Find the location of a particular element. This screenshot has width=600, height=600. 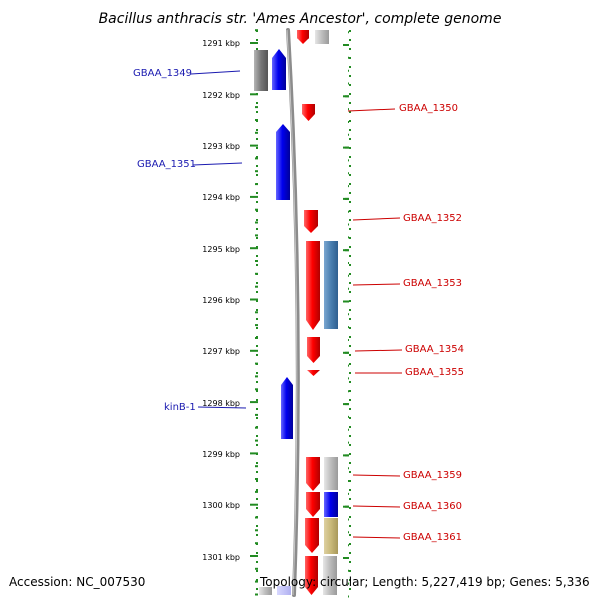

gene-label-GBAA_1352: GBAA_1352 is located at coordinates (432, 218).